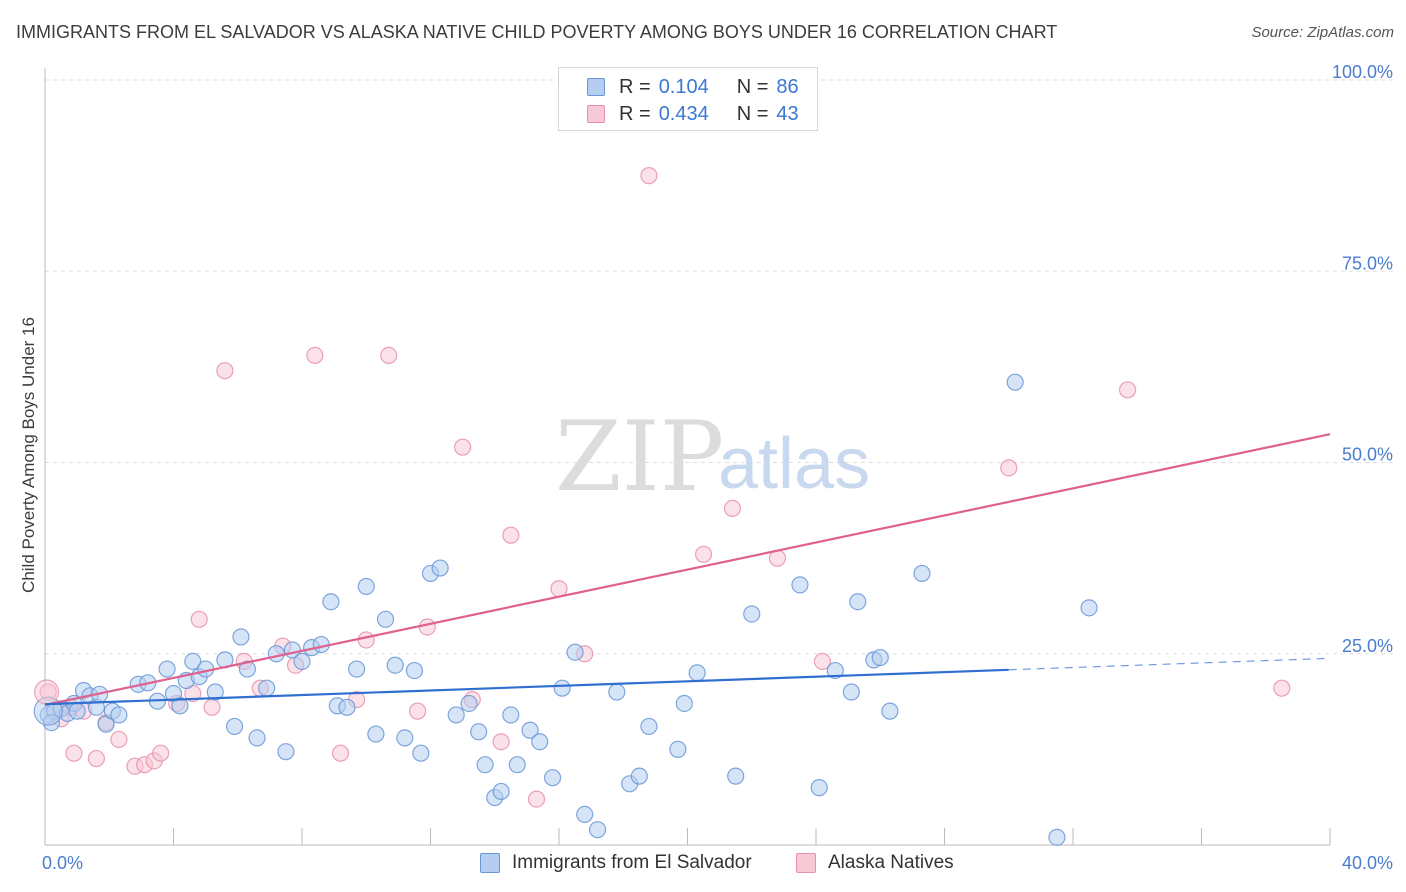  I want to click on legend-item-el-salvador: Immigrants from El Salvador, so click(616, 863).